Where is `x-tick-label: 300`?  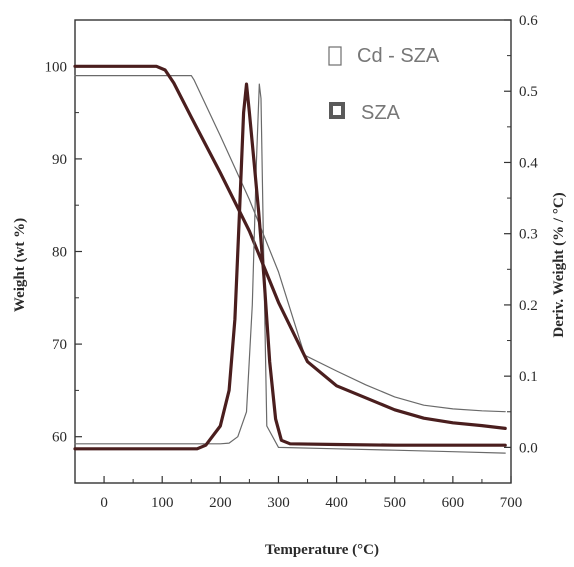
x-tick-label: 300 is located at coordinates (278, 503).